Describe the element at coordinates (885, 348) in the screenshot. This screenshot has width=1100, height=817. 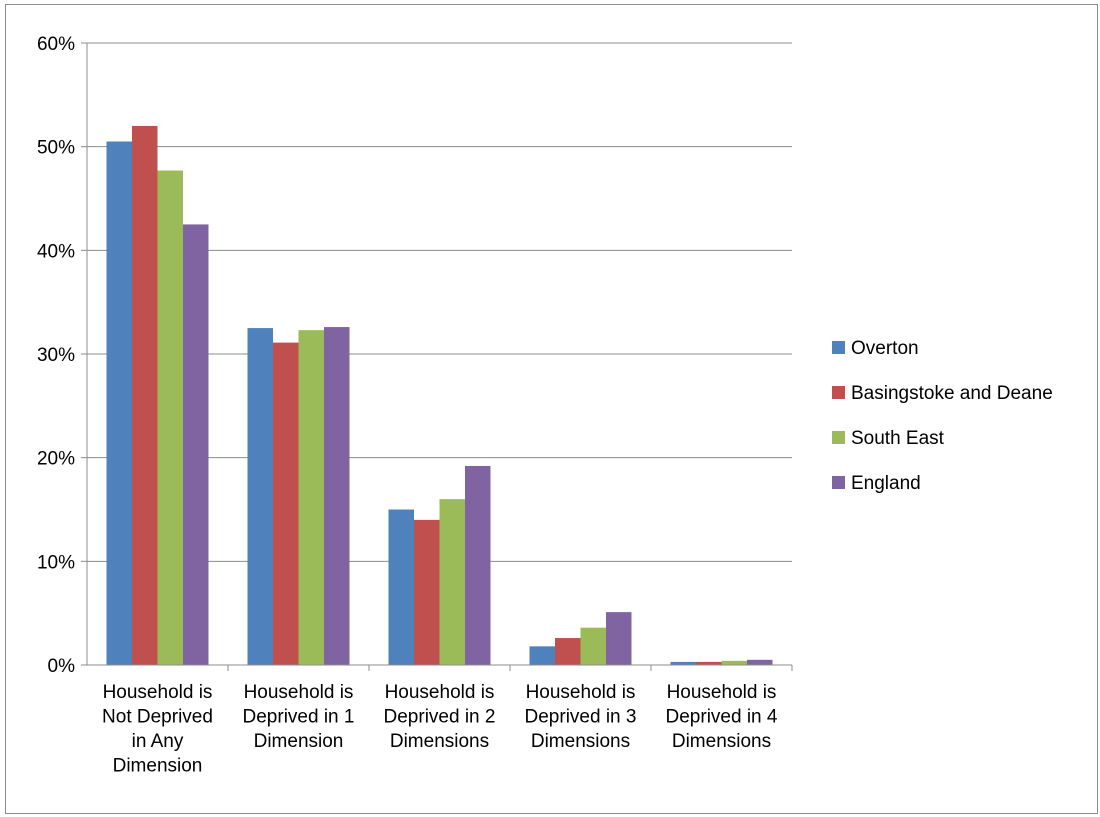
I see `legend-label: Overton` at that location.